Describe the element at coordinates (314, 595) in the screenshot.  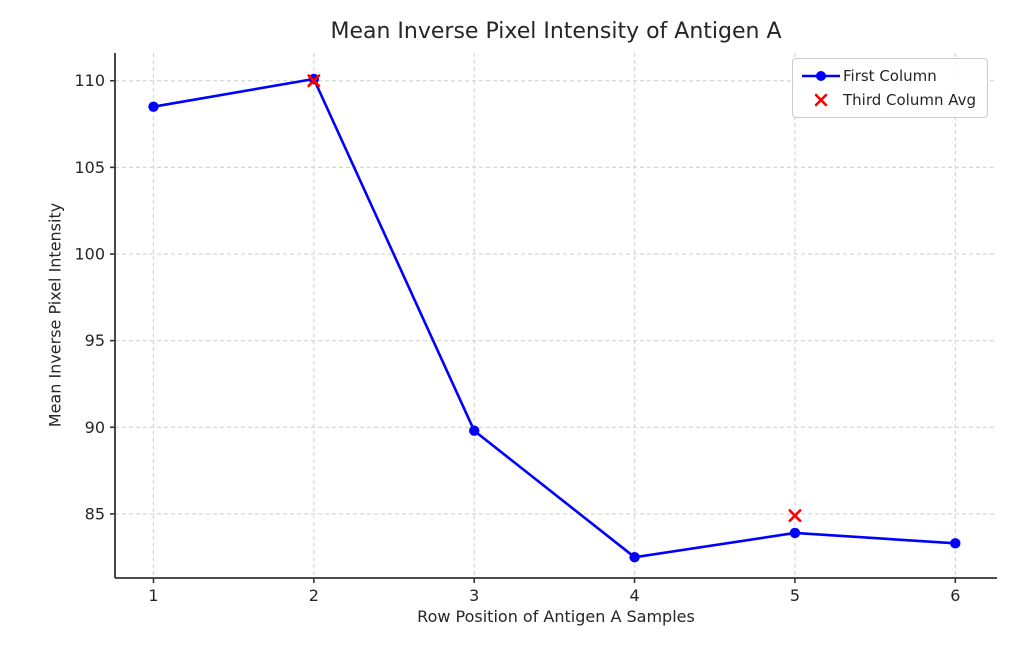
I see `x-tick-label: 2` at that location.